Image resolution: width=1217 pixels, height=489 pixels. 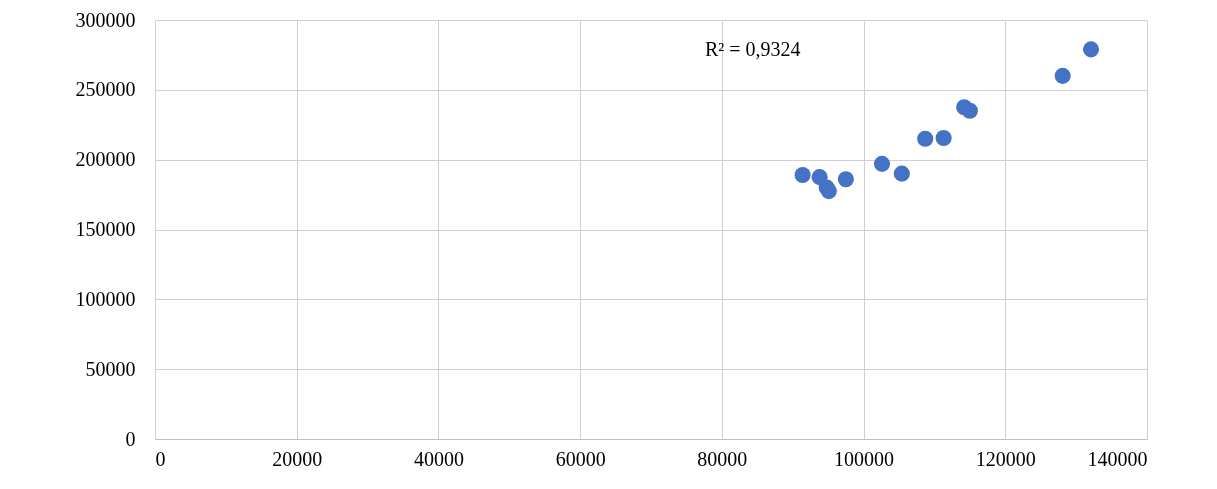 What do you see at coordinates (753, 49) in the screenshot?
I see `annotation: R² = 0,9324` at bounding box center [753, 49].